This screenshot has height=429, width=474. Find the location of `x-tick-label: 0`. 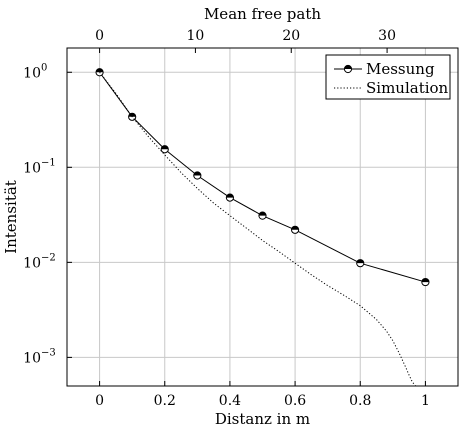

x-tick-label: 0 is located at coordinates (99, 401).